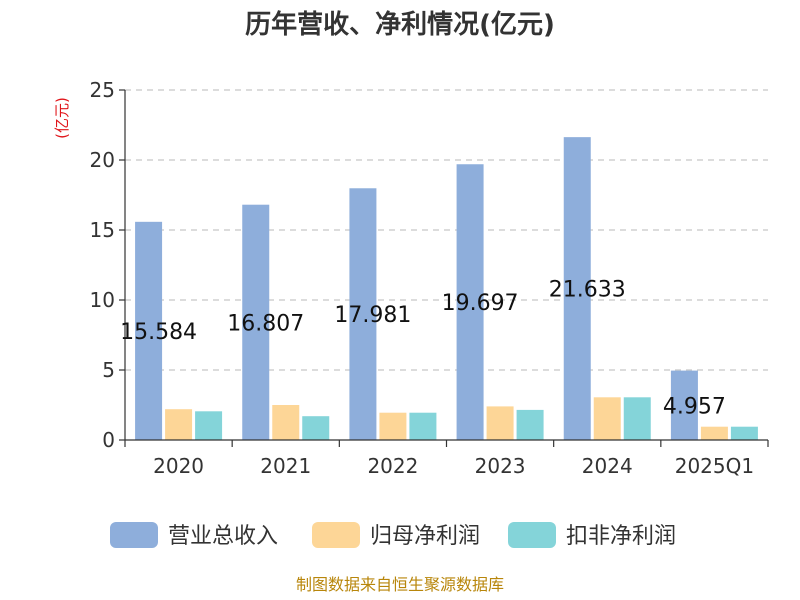 This screenshot has width=800, height=600. I want to click on y-tick-label: 10, so click(102, 300).